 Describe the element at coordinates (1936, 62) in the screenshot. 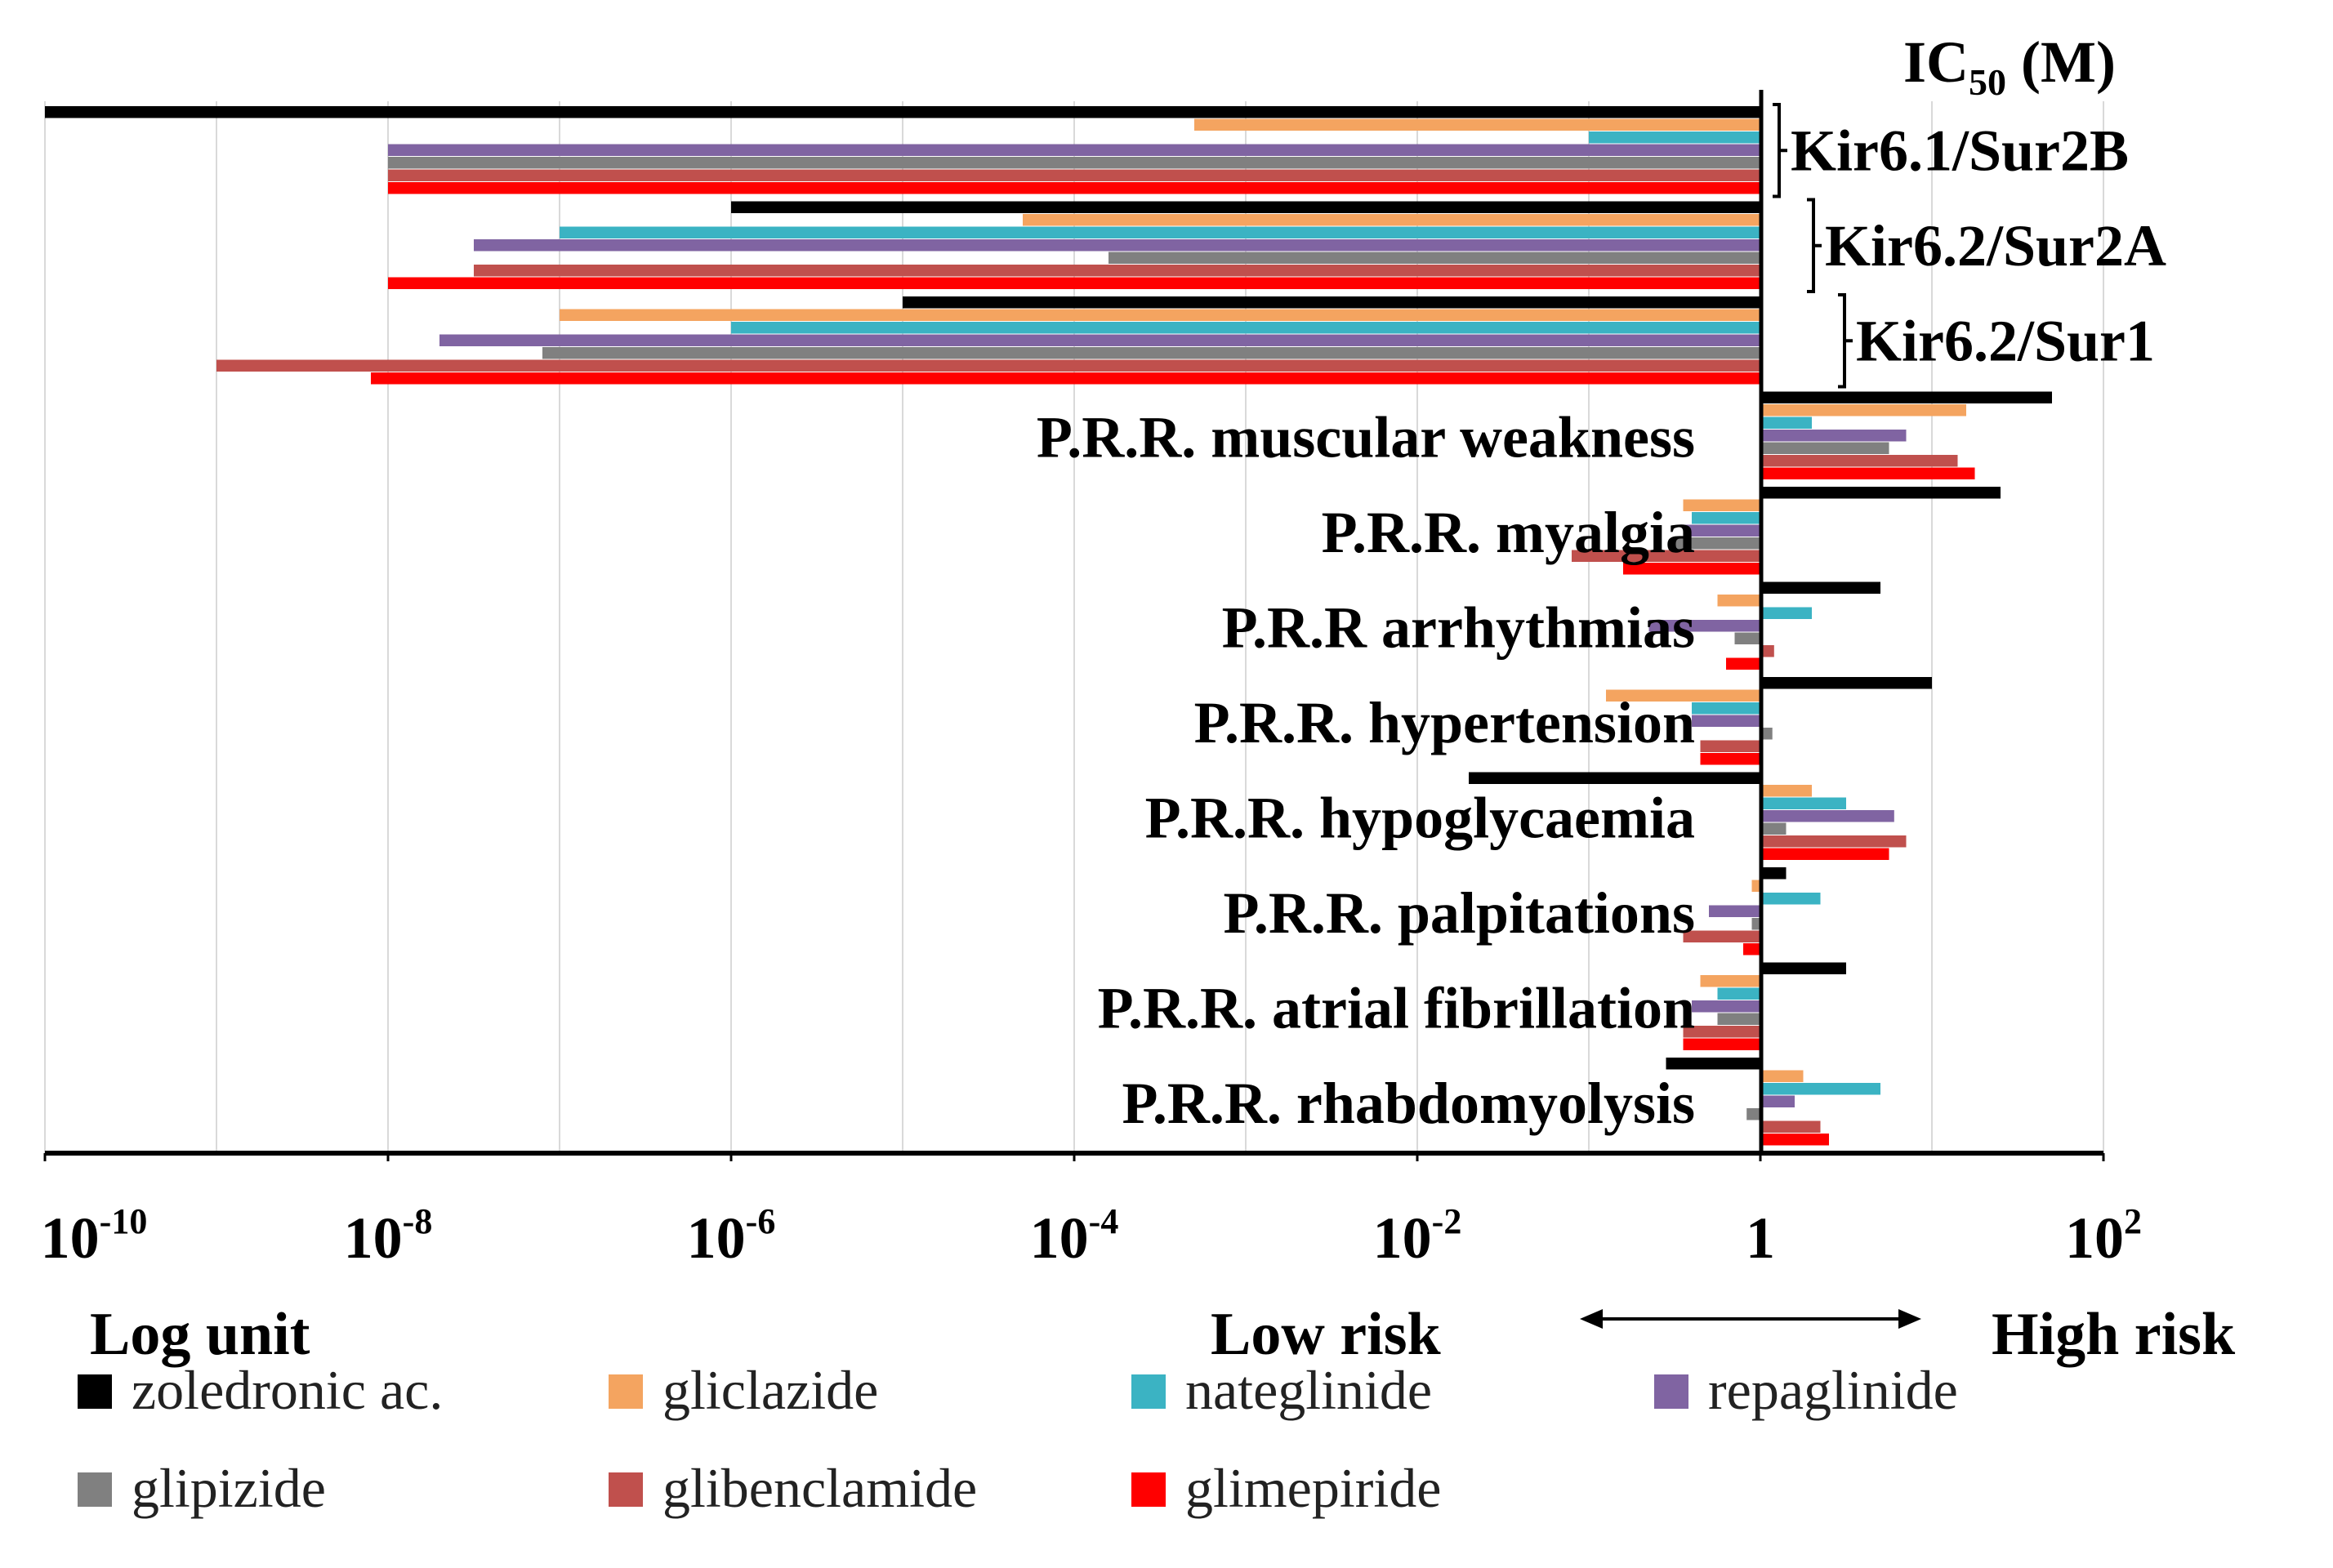

I see `ic50-title-main: IC` at that location.